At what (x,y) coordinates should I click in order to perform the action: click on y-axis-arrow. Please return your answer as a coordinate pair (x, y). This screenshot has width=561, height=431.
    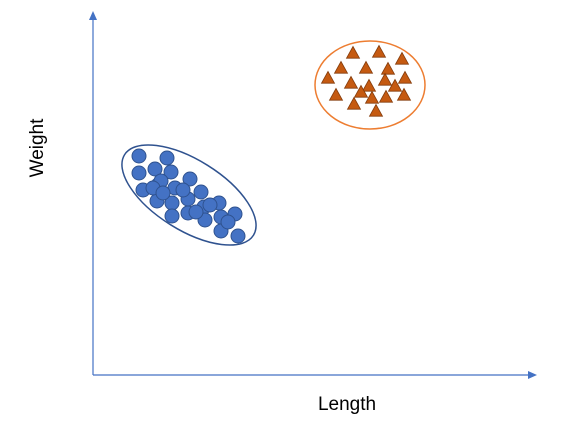
    Looking at the image, I should click on (93, 15).